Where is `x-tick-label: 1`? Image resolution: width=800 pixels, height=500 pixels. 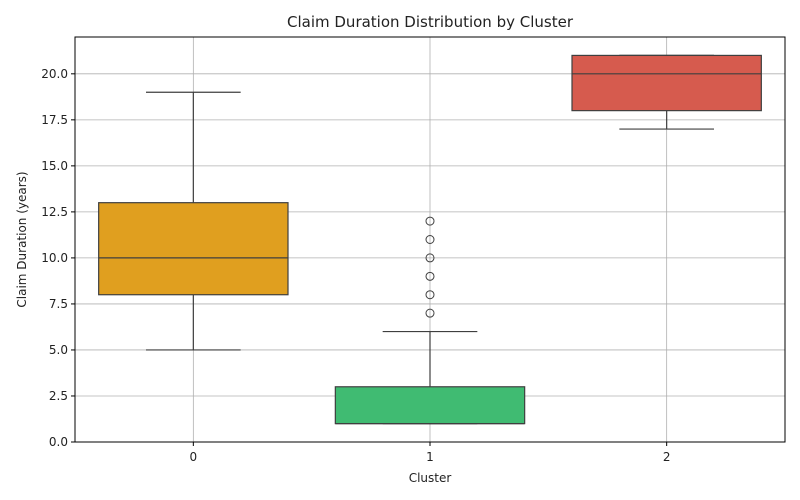
x-tick-label: 1 is located at coordinates (430, 457).